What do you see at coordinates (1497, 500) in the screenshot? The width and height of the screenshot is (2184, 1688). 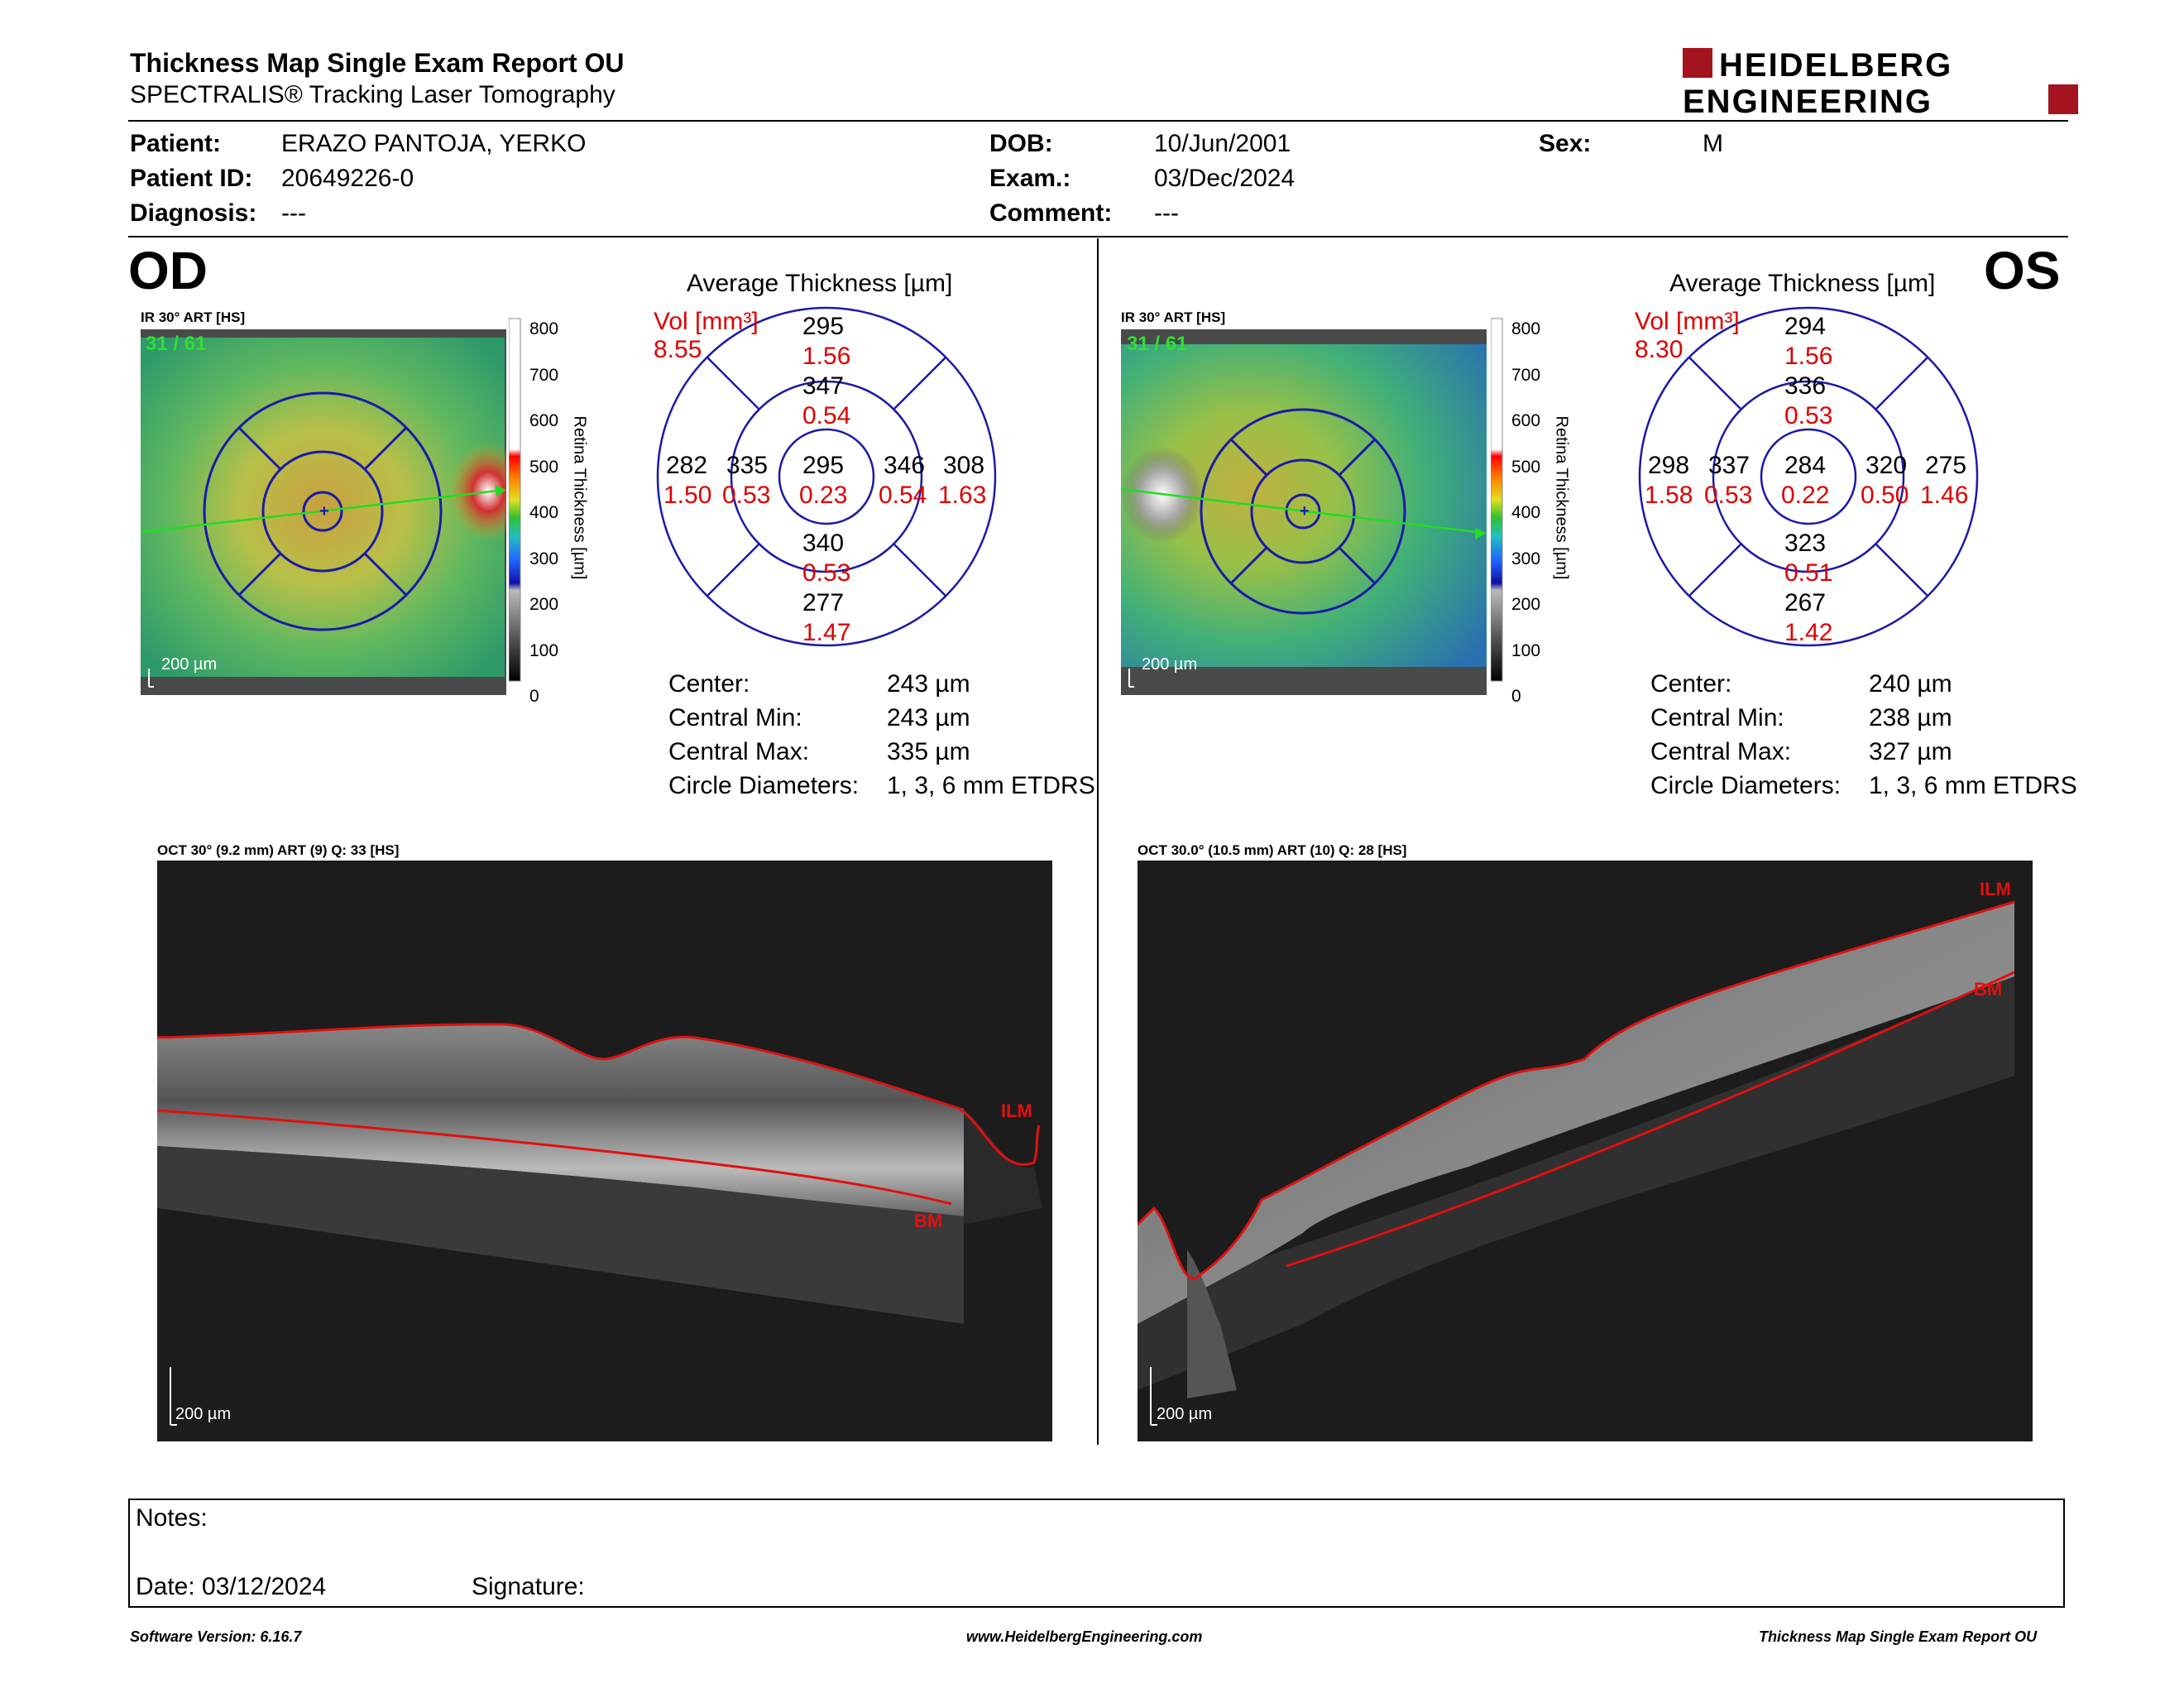 I see `os-colorbar` at bounding box center [1497, 500].